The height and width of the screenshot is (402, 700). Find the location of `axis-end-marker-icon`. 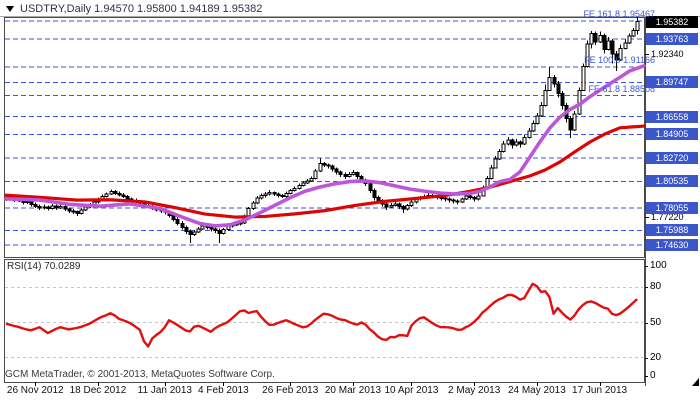

axis-end-marker-icon is located at coordinates (695, 382).